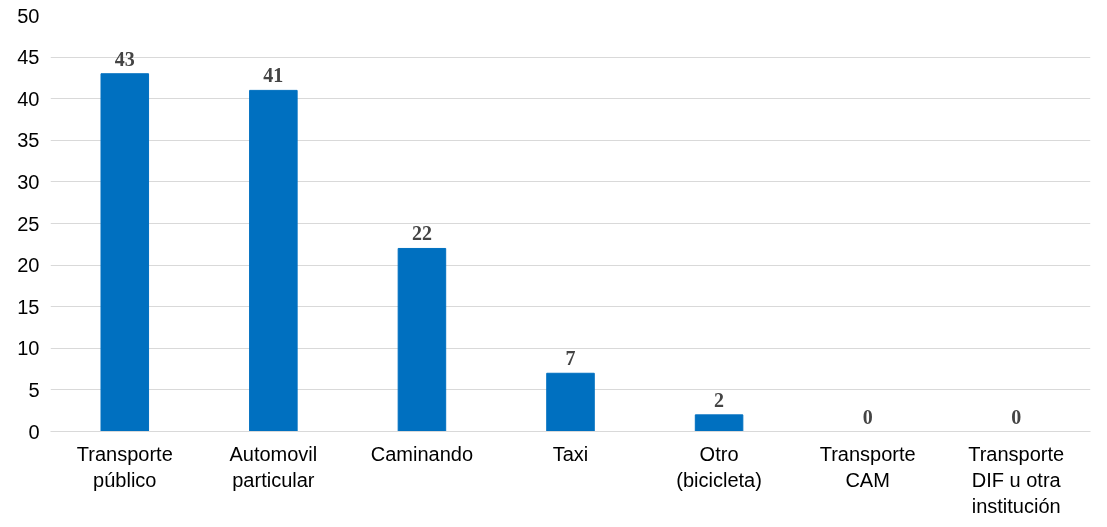 Image resolution: width=1107 pixels, height=527 pixels. What do you see at coordinates (28, 306) in the screenshot?
I see `y-tick-label: 15` at bounding box center [28, 306].